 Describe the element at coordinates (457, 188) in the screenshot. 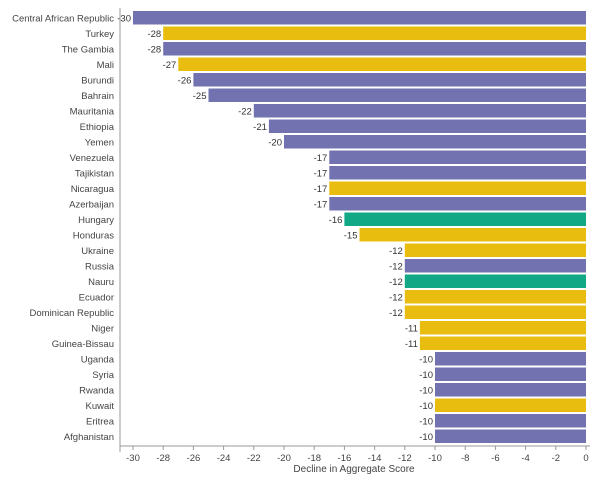

I see `bar-nicaragua` at that location.